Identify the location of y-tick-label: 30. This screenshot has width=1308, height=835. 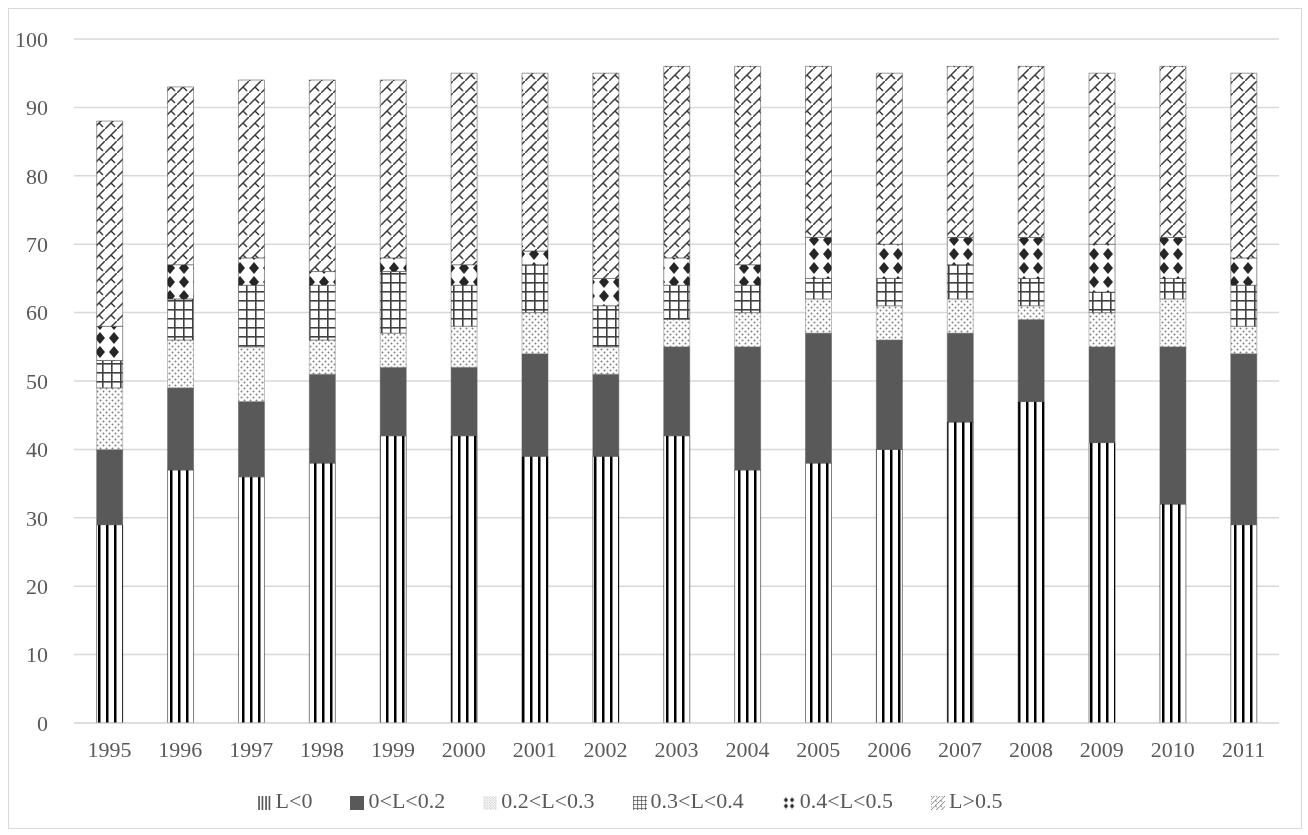
(37, 518).